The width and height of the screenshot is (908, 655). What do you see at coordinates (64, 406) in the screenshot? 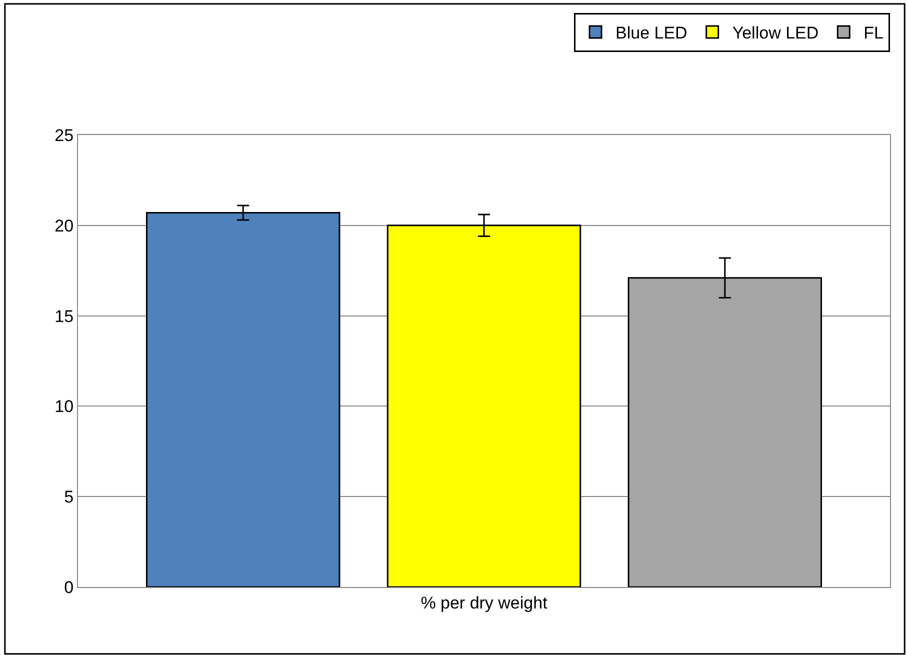
I see `y-tick-label: 10` at bounding box center [64, 406].